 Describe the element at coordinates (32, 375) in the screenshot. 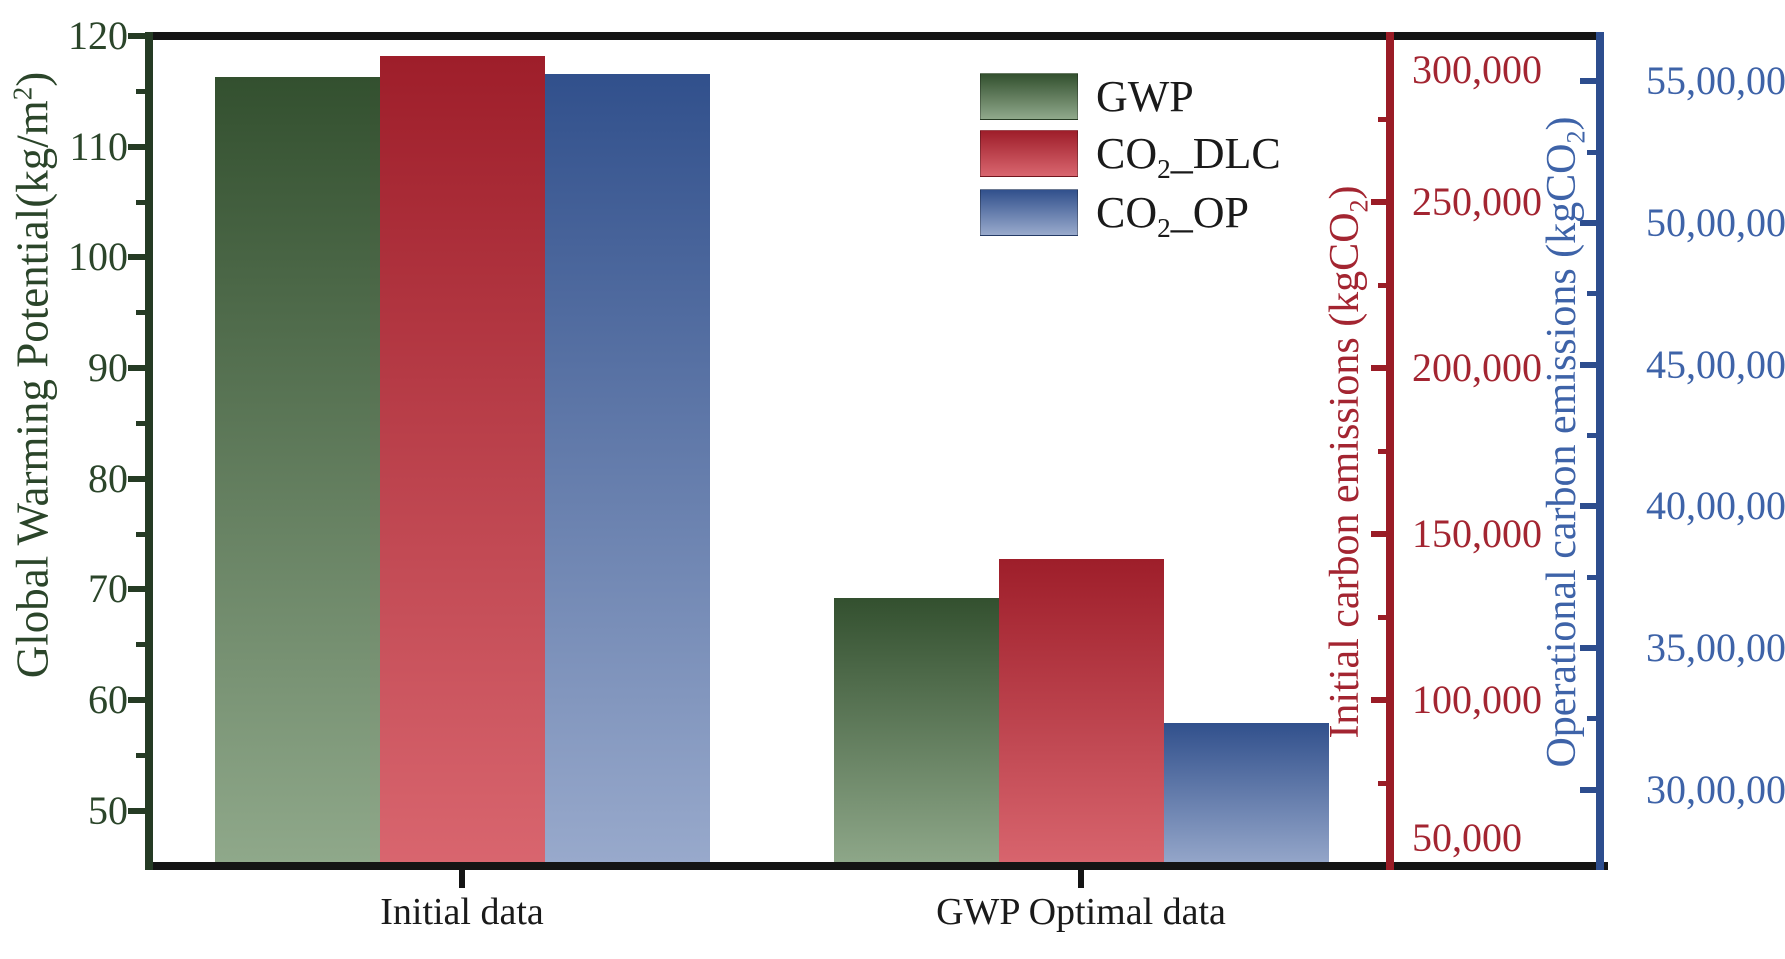

I see `gwp-axis-title: Global Warming Potential(kg/m2)` at that location.